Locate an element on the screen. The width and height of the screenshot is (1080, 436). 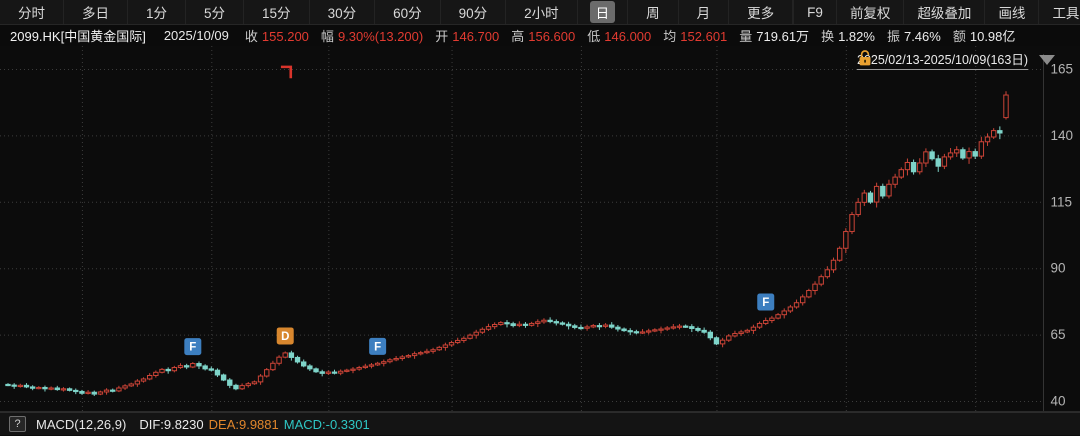
event-marks-layer: F D F F is located at coordinates (479, 324).